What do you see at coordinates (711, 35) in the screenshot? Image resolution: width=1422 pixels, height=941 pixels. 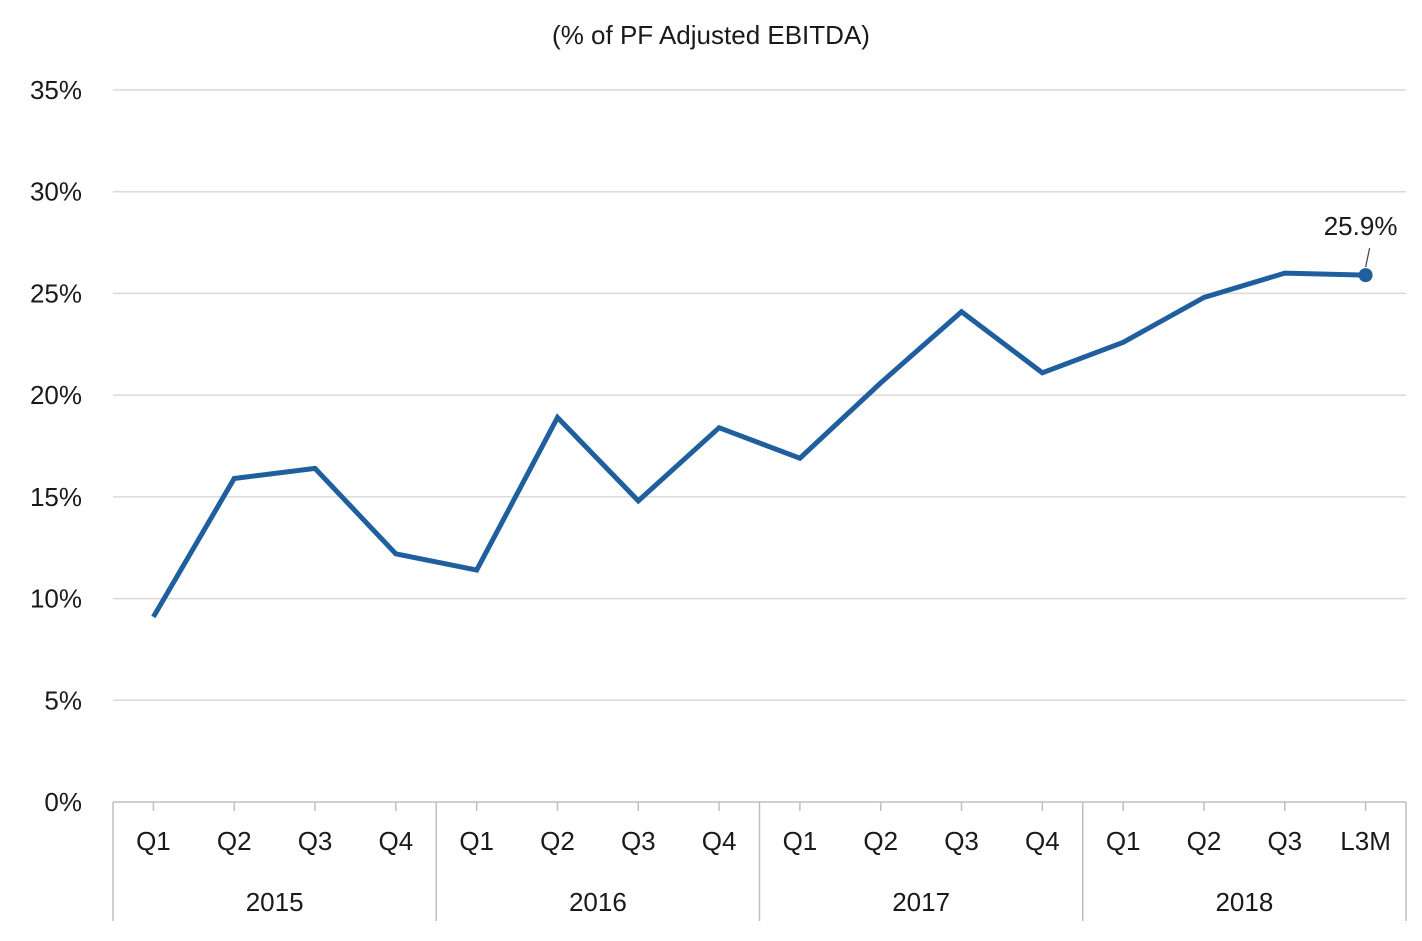 I see `chart-title: (% of PF Adjusted EBITDA)` at bounding box center [711, 35].